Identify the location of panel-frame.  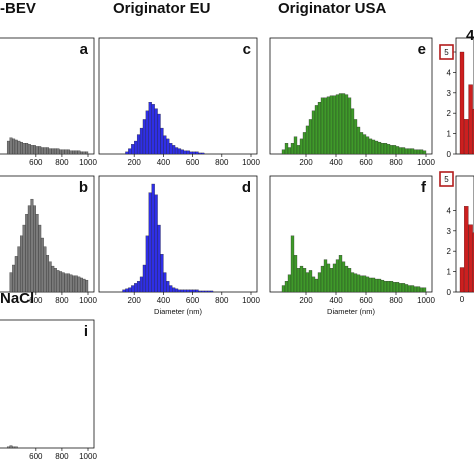
(178, 234).